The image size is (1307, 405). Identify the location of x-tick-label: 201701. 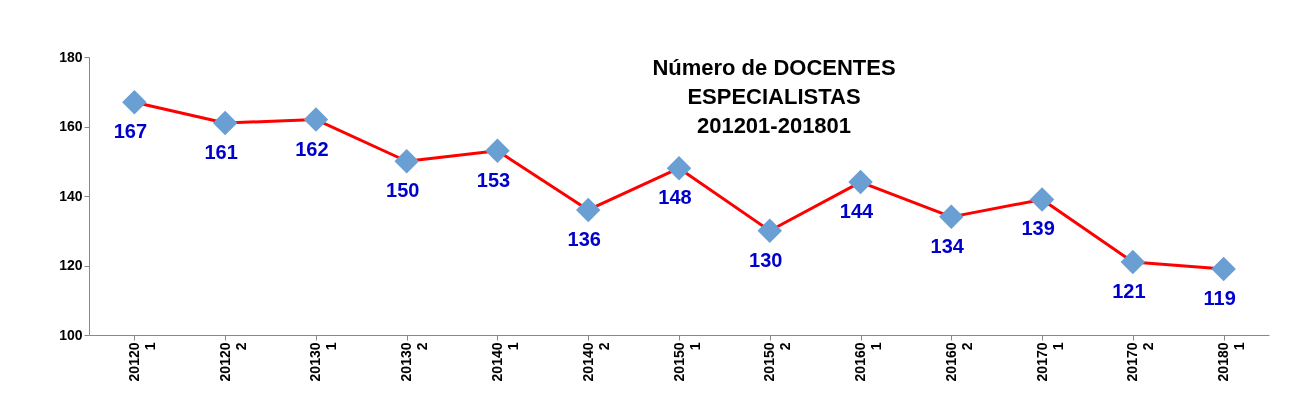
(1049, 362).